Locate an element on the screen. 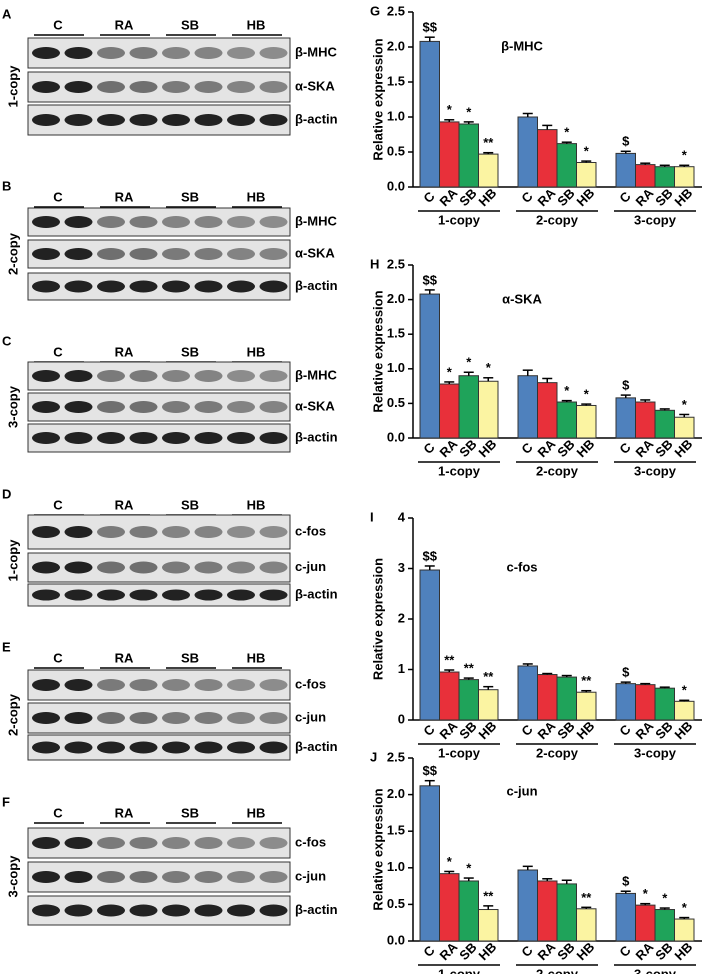 Image resolution: width=712 pixels, height=974 pixels. group-label: C is located at coordinates (58, 24).